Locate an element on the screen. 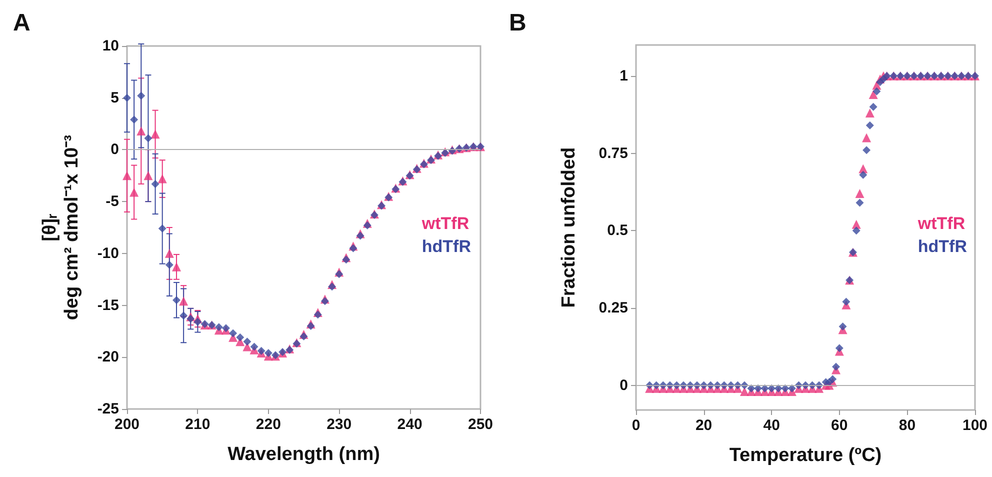  y-tick-label: -25 is located at coordinates (108, 409).